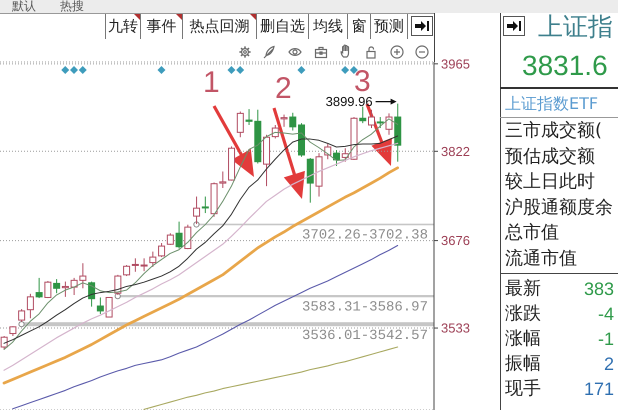  What do you see at coordinates (24, 6) in the screenshot?
I see `text: 默认` at bounding box center [24, 6].